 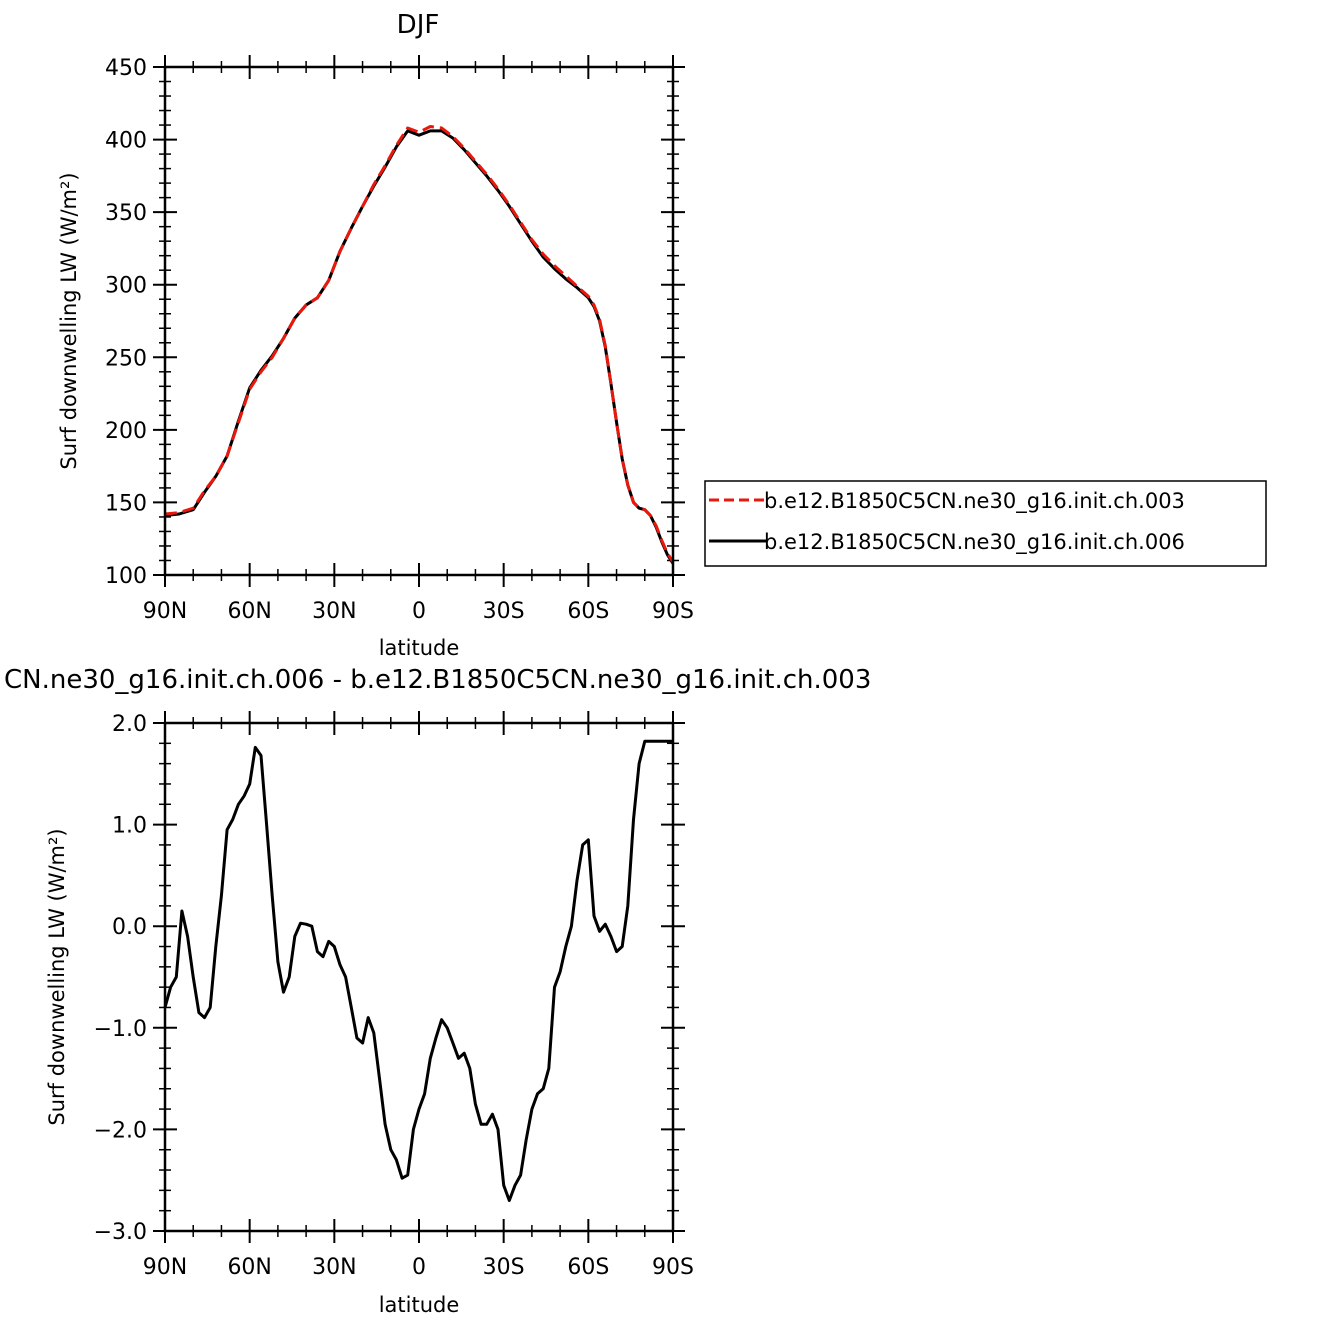 I want to click on bottom-y-tick-label: −1.0, so click(x=120, y=1029).